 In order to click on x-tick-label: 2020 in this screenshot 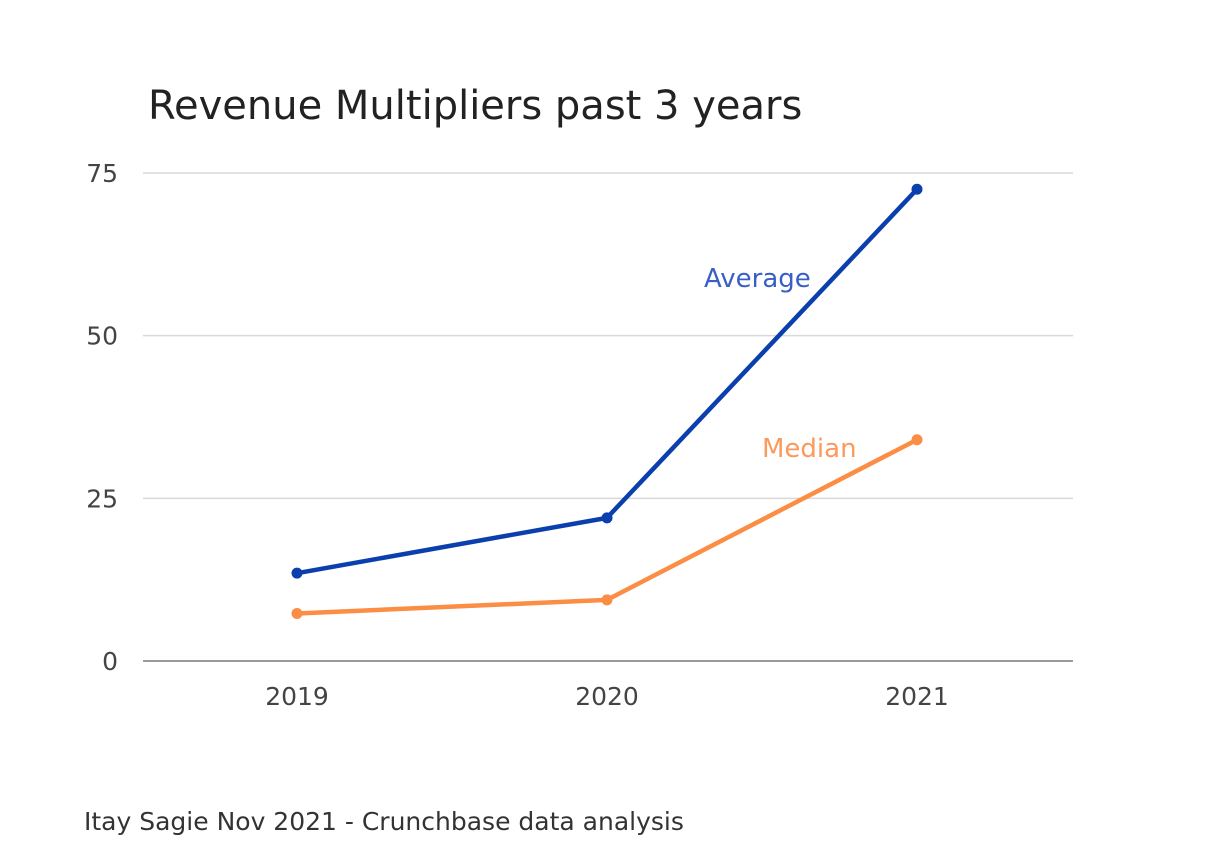, I will do `click(607, 696)`.